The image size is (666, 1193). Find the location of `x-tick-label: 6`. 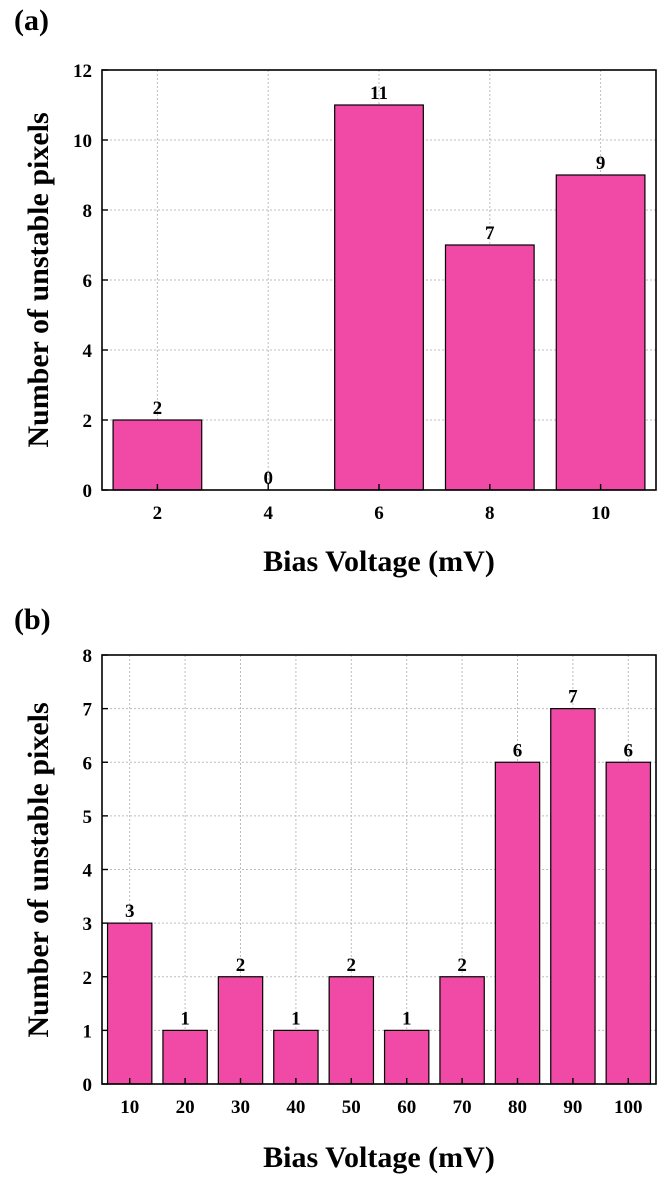

x-tick-label: 6 is located at coordinates (379, 513).